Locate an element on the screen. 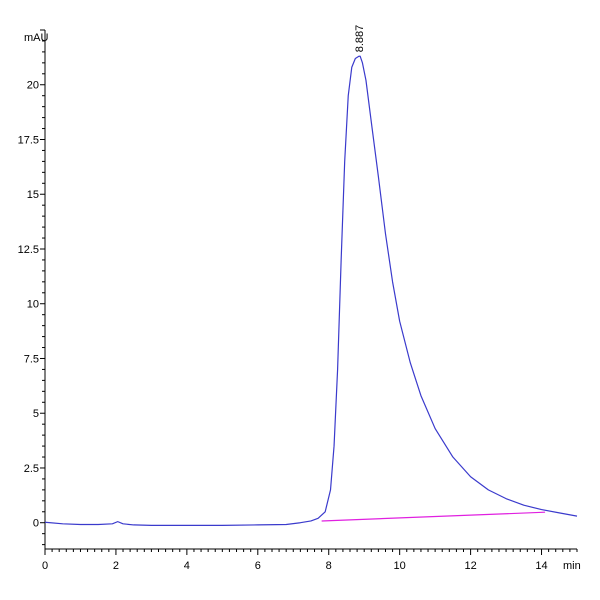 The image size is (600, 600). x-axis-unit-label: min is located at coordinates (572, 566).